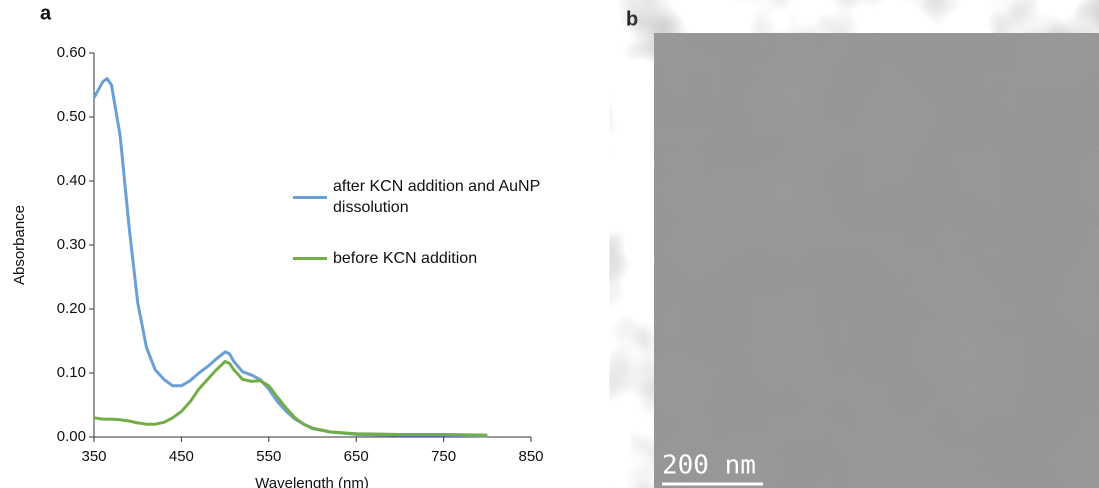 The width and height of the screenshot is (1099, 488). What do you see at coordinates (71, 244) in the screenshot?
I see `y-tick-label: 0.30` at bounding box center [71, 244].